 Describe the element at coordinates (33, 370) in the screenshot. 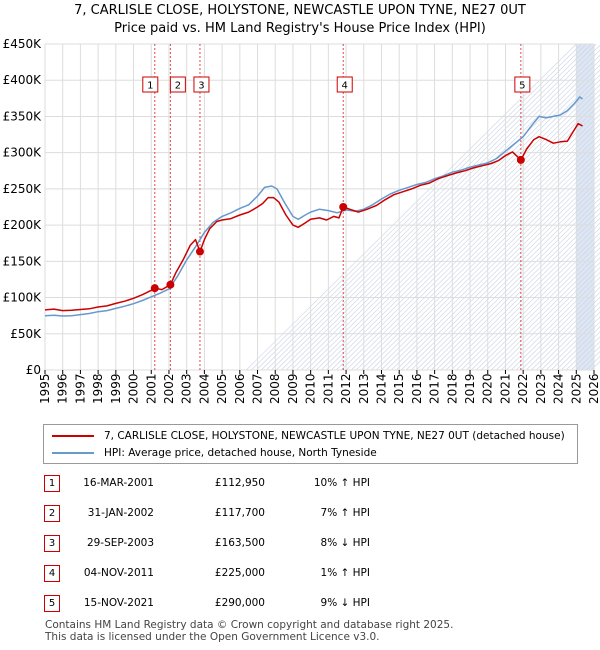

I see `y-tick-label: £0` at that location.